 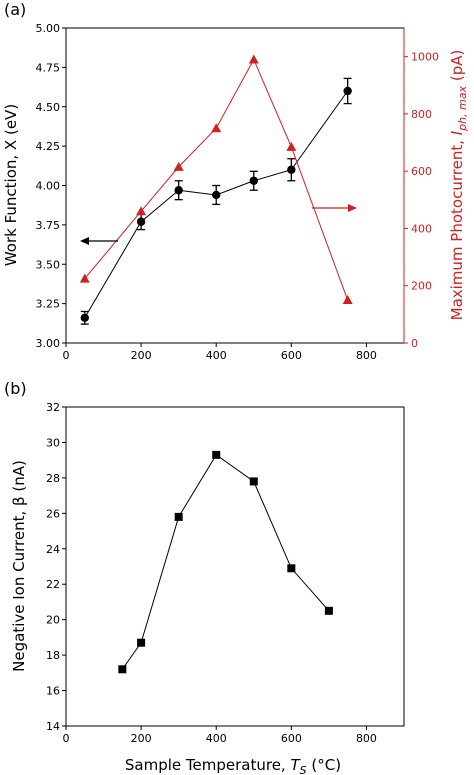 I want to click on y-tick-label: 3.25, so click(x=48, y=304).